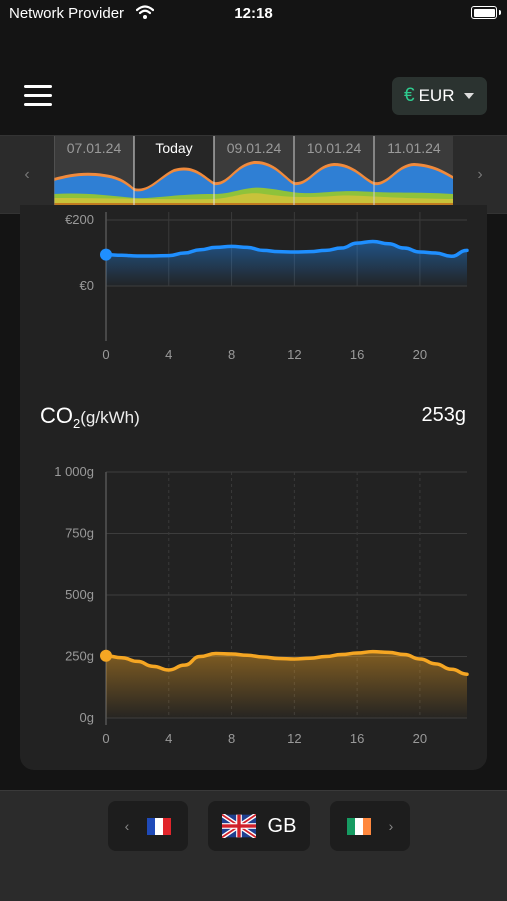 The image size is (507, 901). I want to click on current-country-code: GB, so click(282, 825).